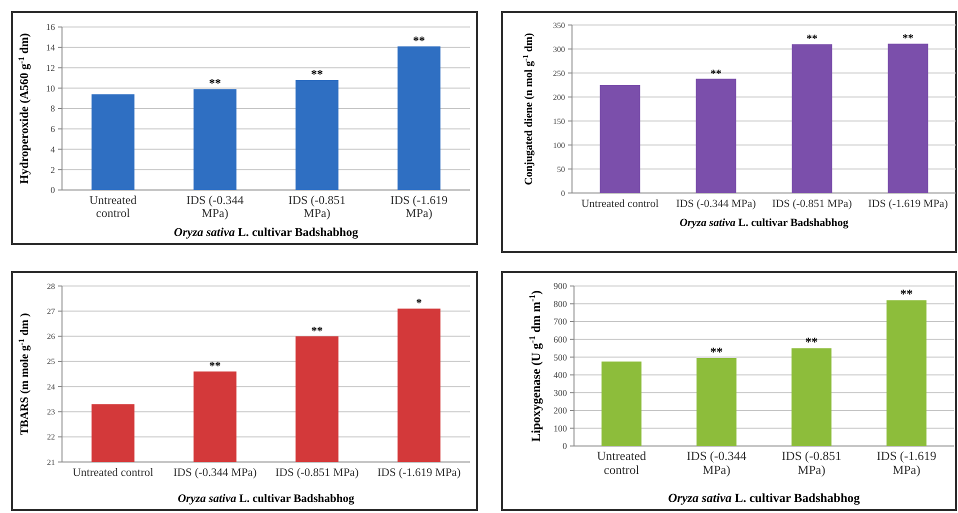 This screenshot has width=958, height=513. Describe the element at coordinates (52, 169) in the screenshot. I see `y-tick-label: 2` at that location.